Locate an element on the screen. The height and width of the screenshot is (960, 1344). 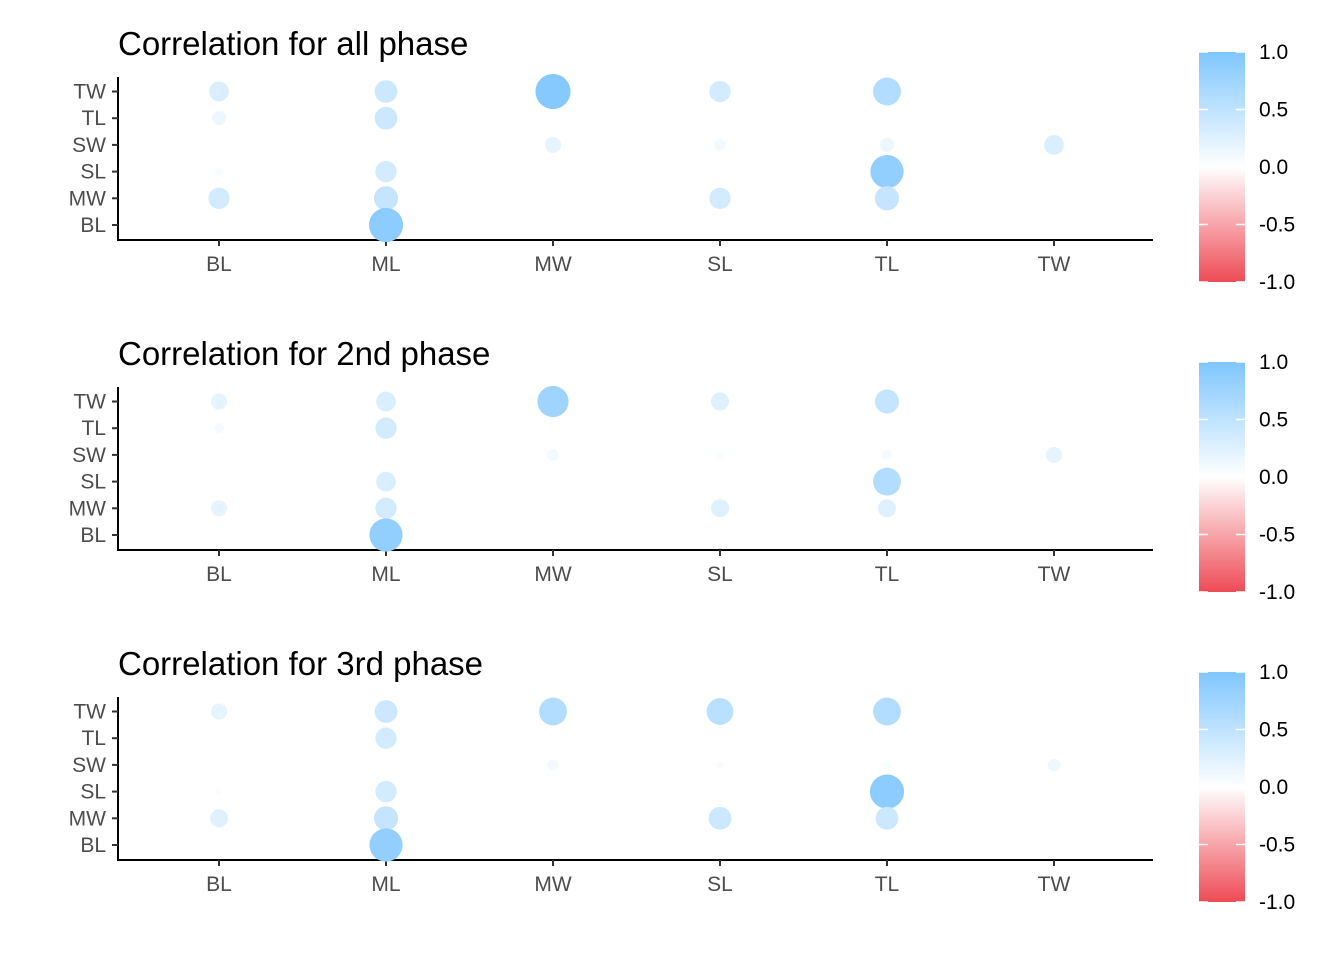
panel-title: Correlation for 2nd phase is located at coordinates (304, 353).